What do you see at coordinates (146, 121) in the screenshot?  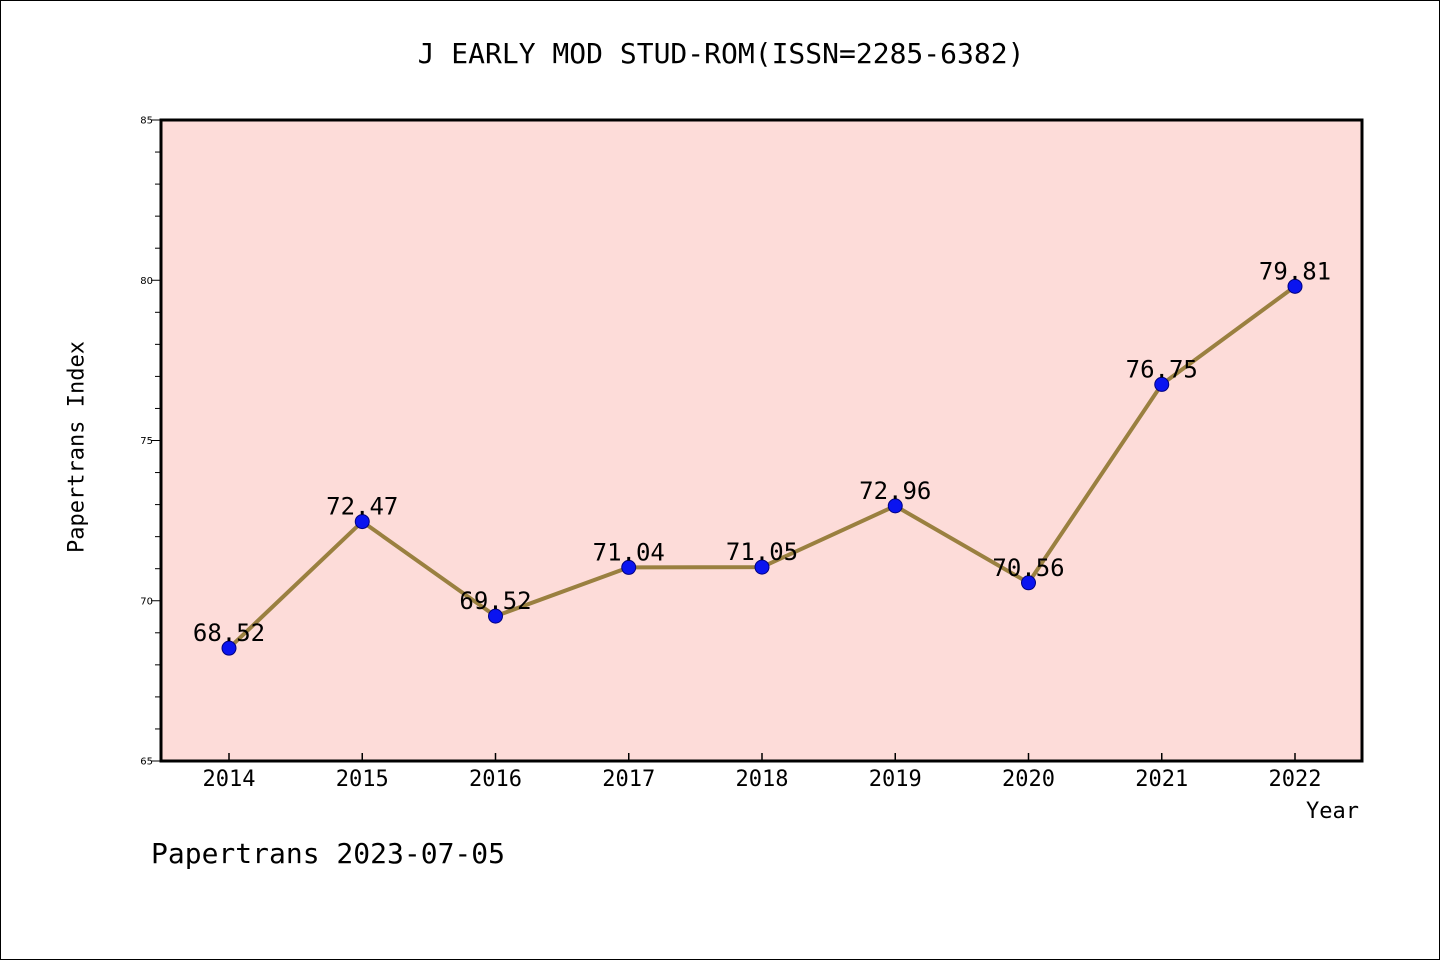 I see `y-tick-label: 85` at bounding box center [146, 121].